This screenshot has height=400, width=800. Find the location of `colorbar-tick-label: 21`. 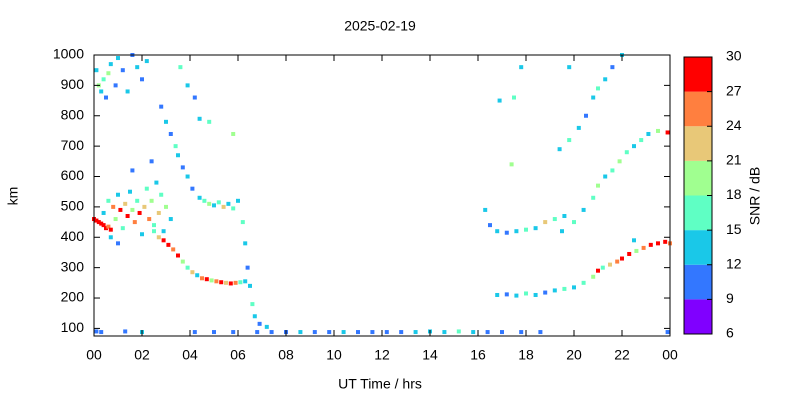

colorbar-tick-label: 21 is located at coordinates (734, 160).